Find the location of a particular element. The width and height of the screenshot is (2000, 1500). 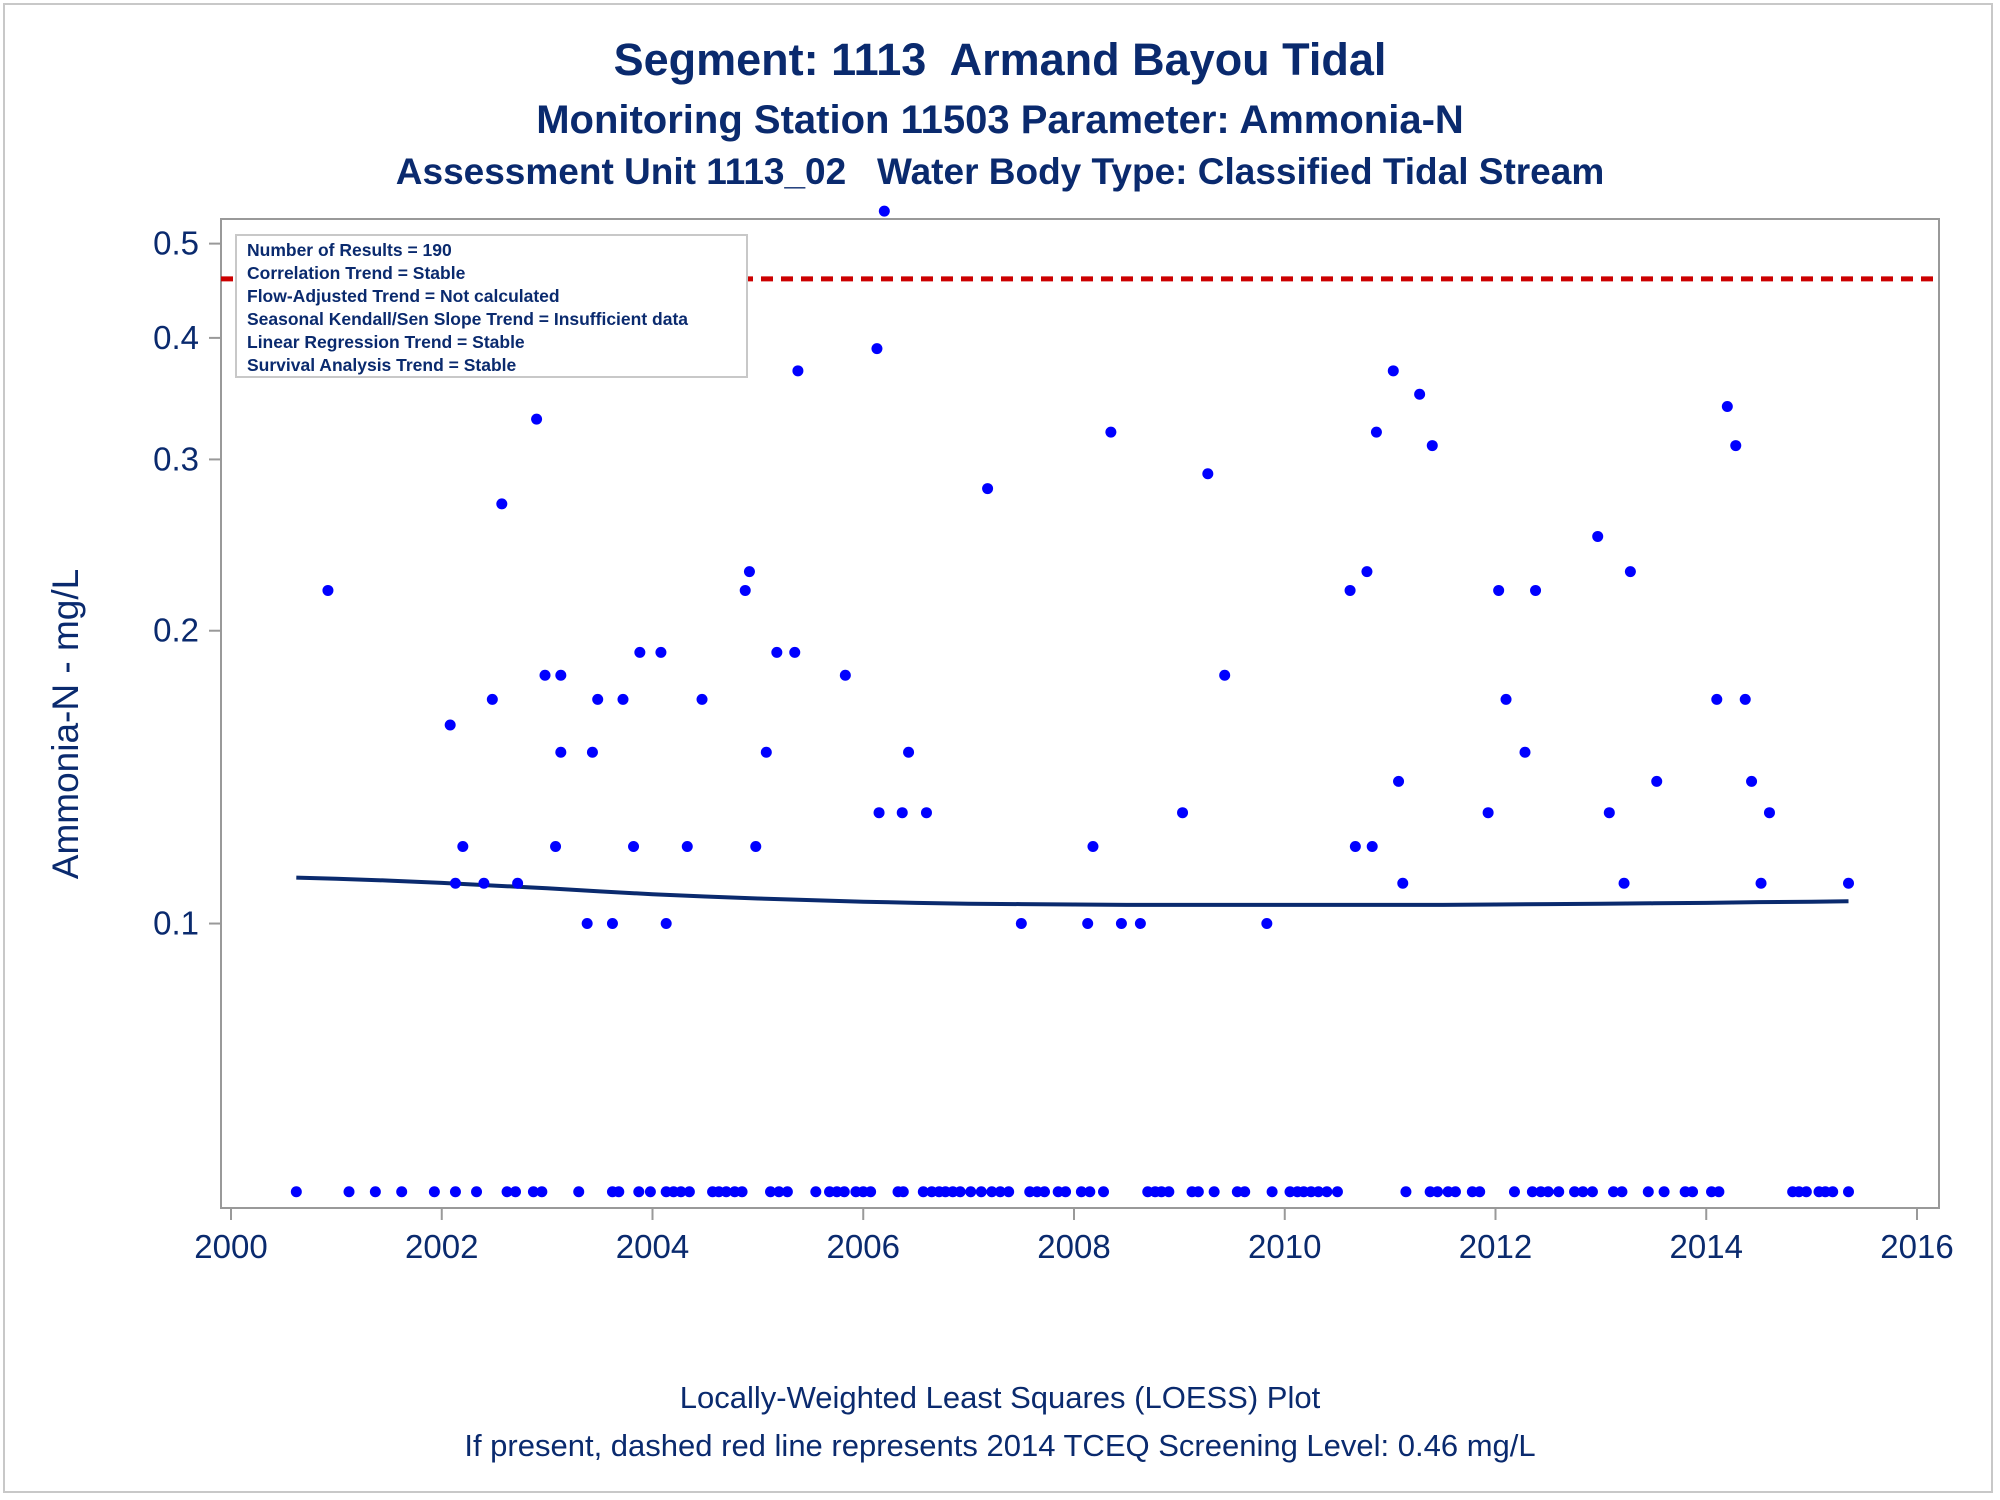

x-tick-label: 2002 is located at coordinates (441, 1246).